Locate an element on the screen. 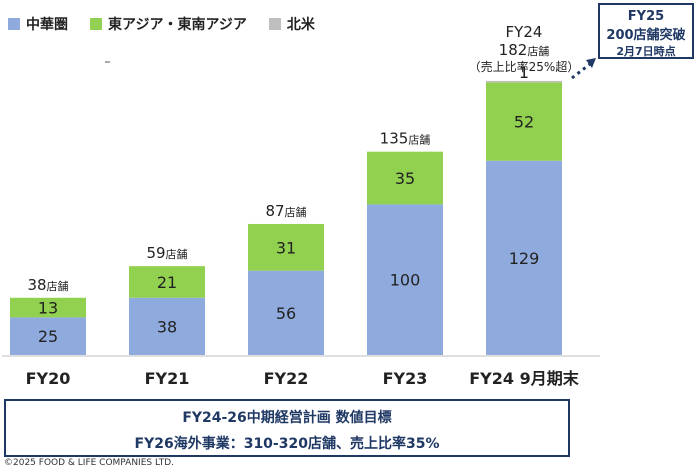  total-label: 38店舗 is located at coordinates (47, 285).